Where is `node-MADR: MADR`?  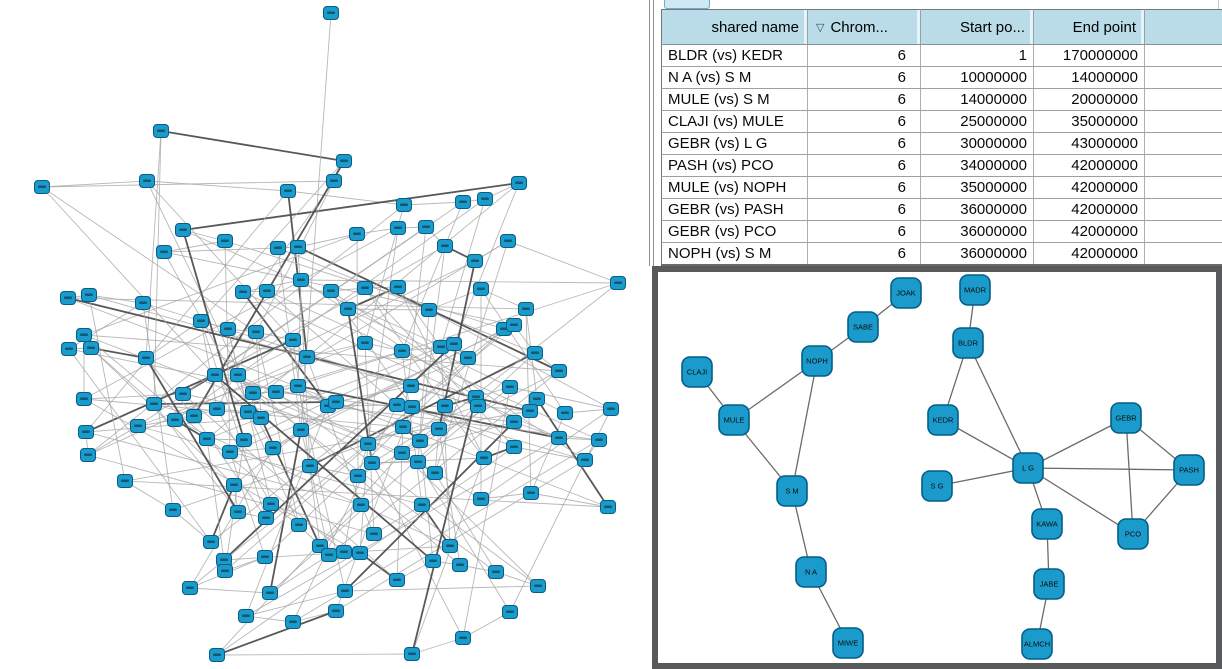 node-MADR: MADR is located at coordinates (975, 290).